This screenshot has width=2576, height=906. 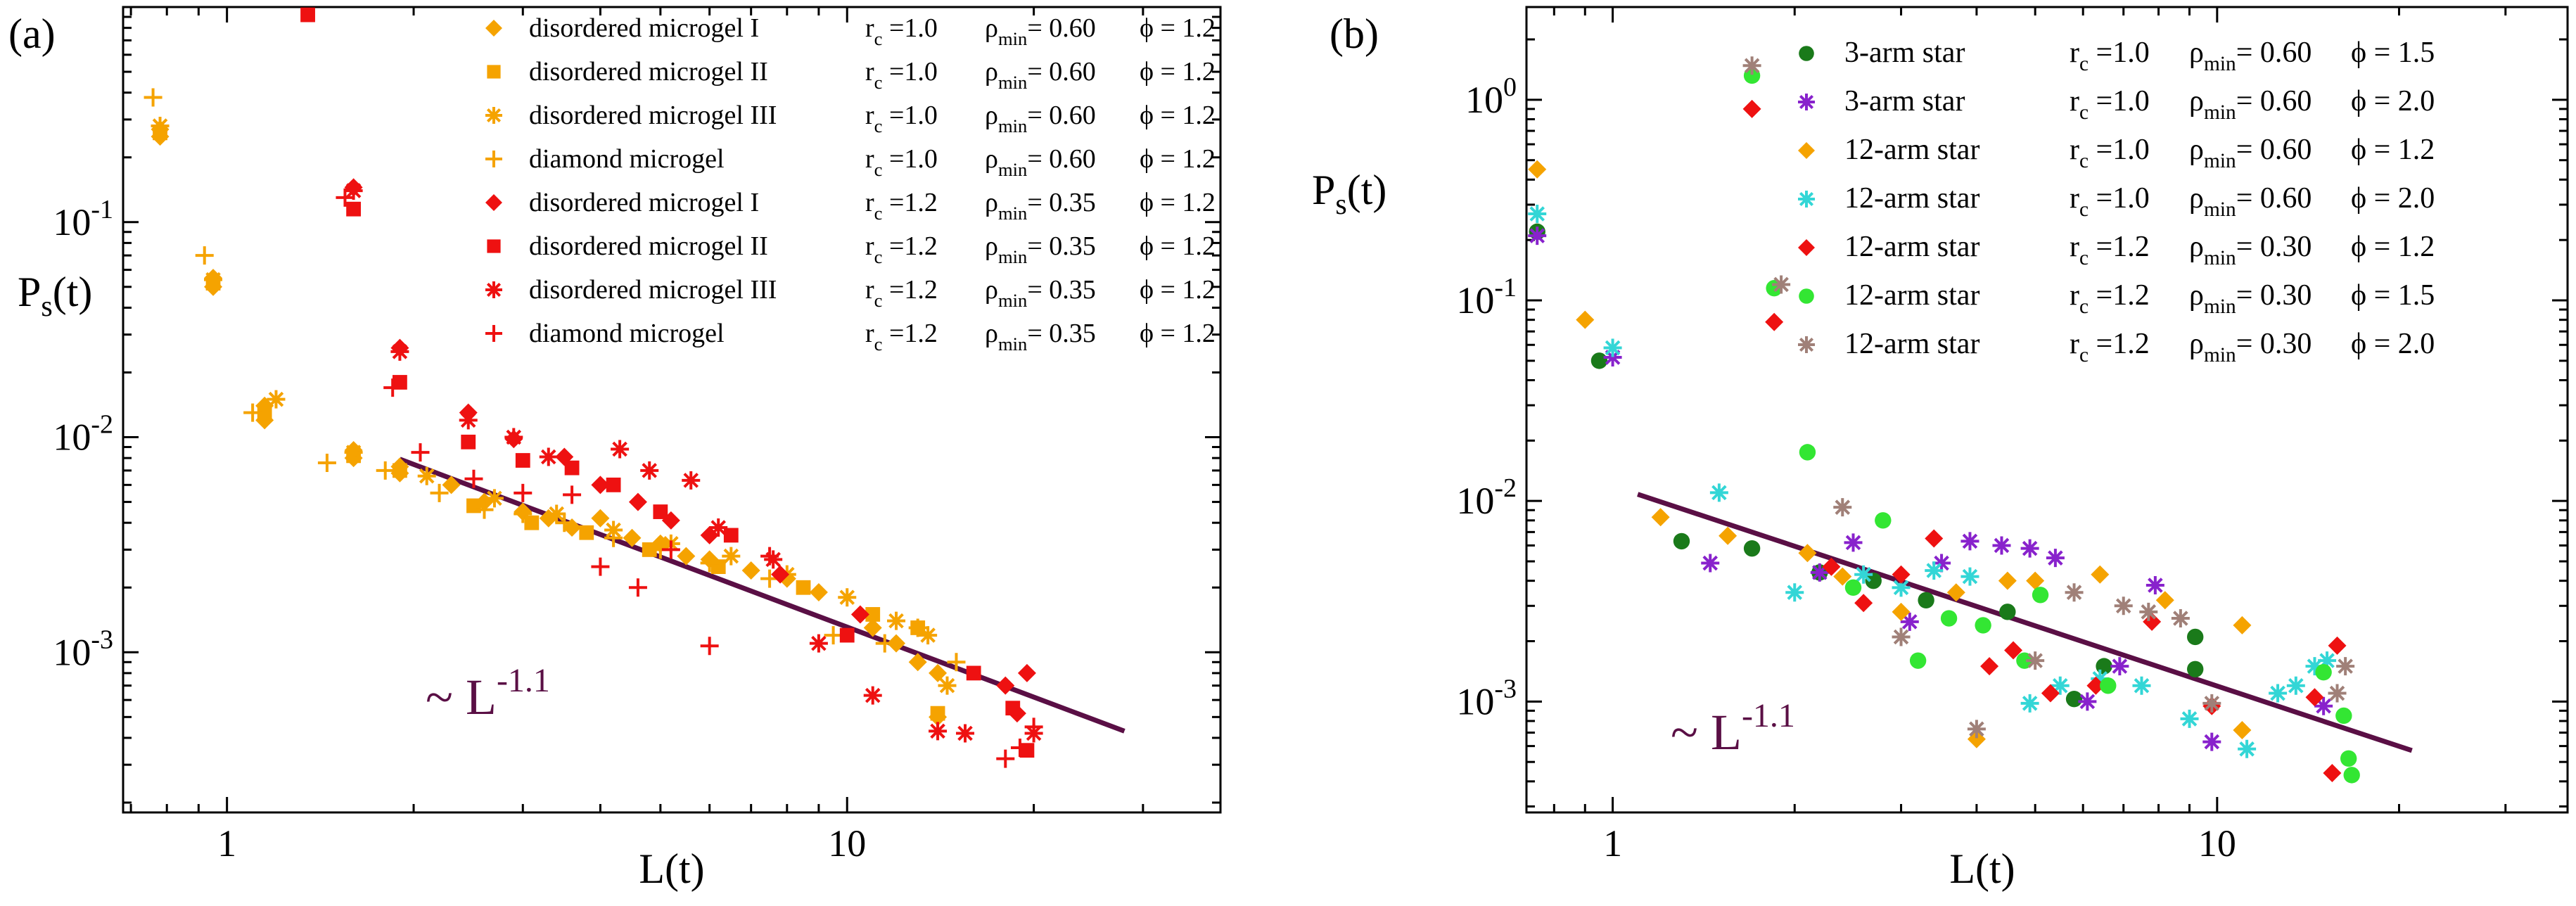 I want to click on y-axis-label-main: P, so click(x=1323, y=190).